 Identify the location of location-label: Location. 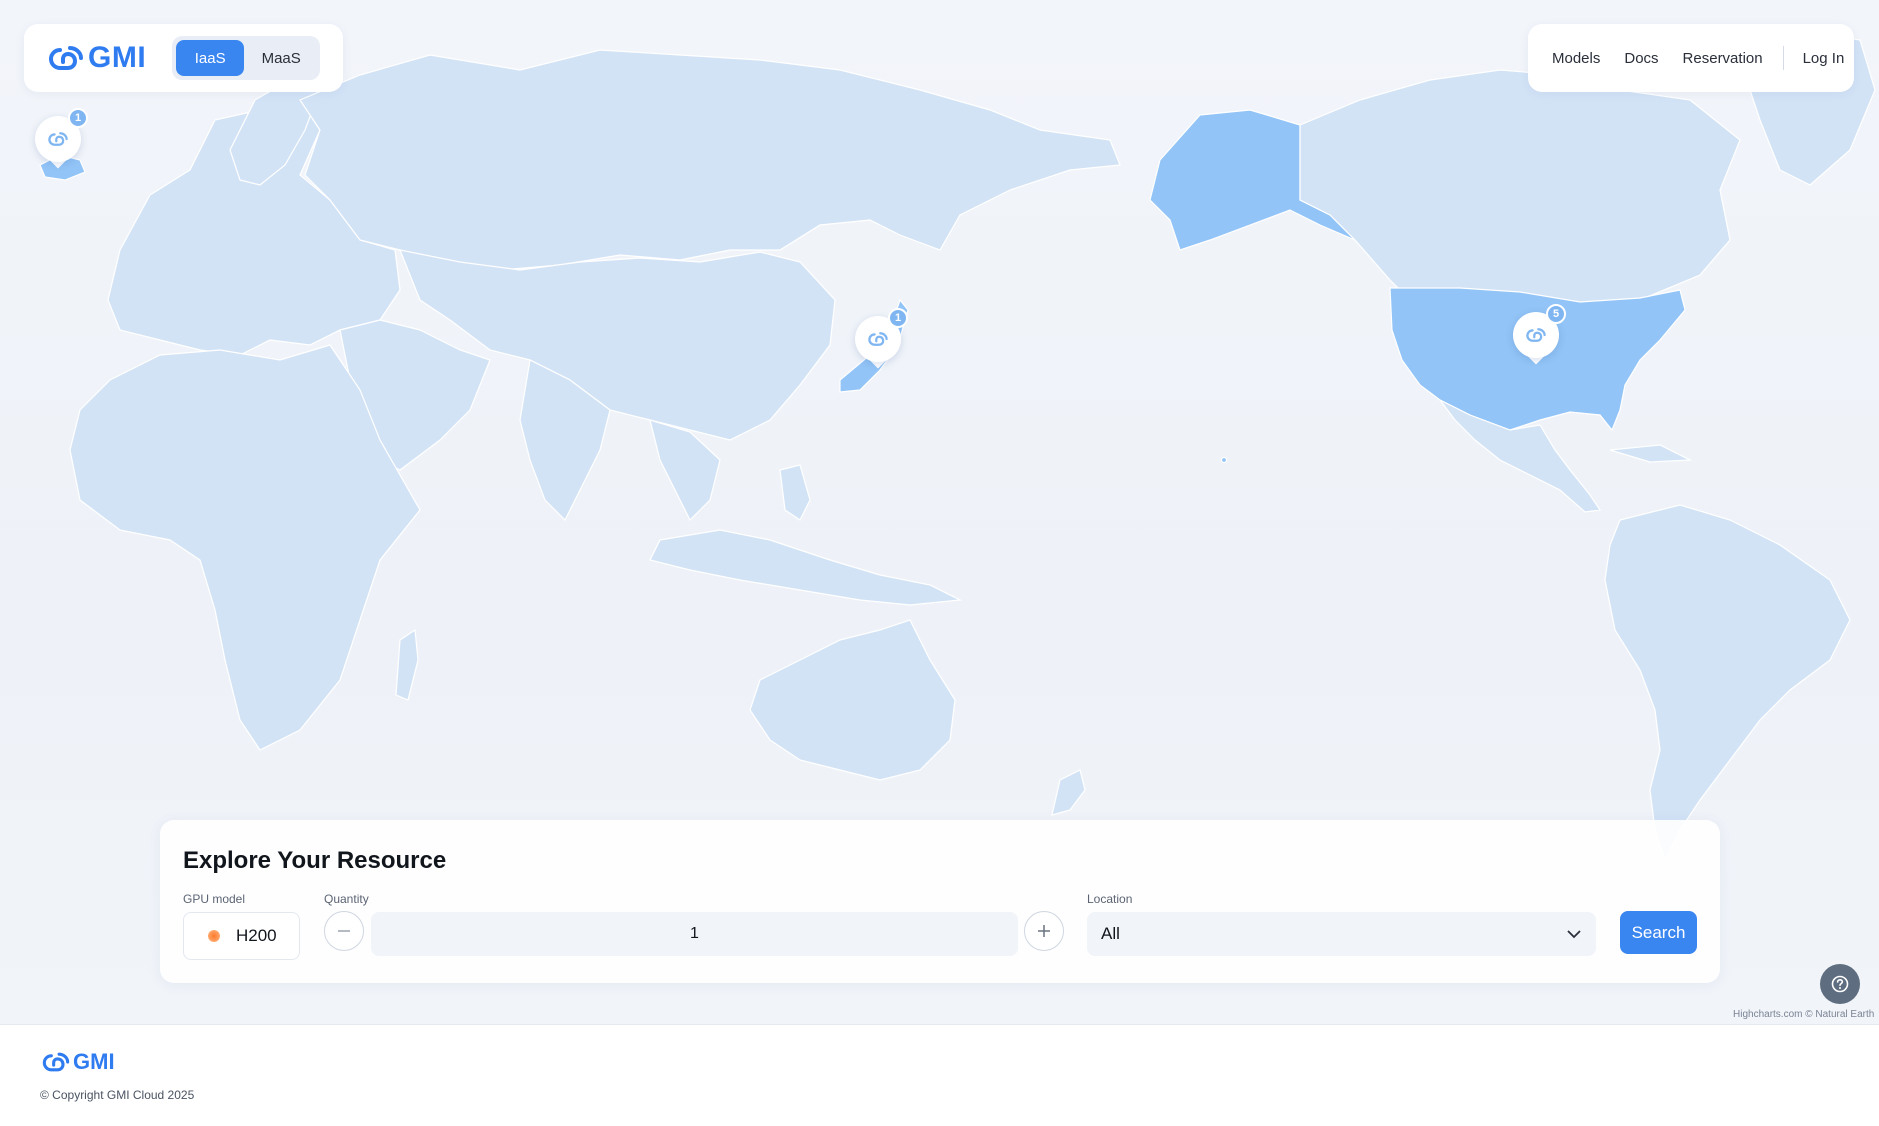
(1110, 899).